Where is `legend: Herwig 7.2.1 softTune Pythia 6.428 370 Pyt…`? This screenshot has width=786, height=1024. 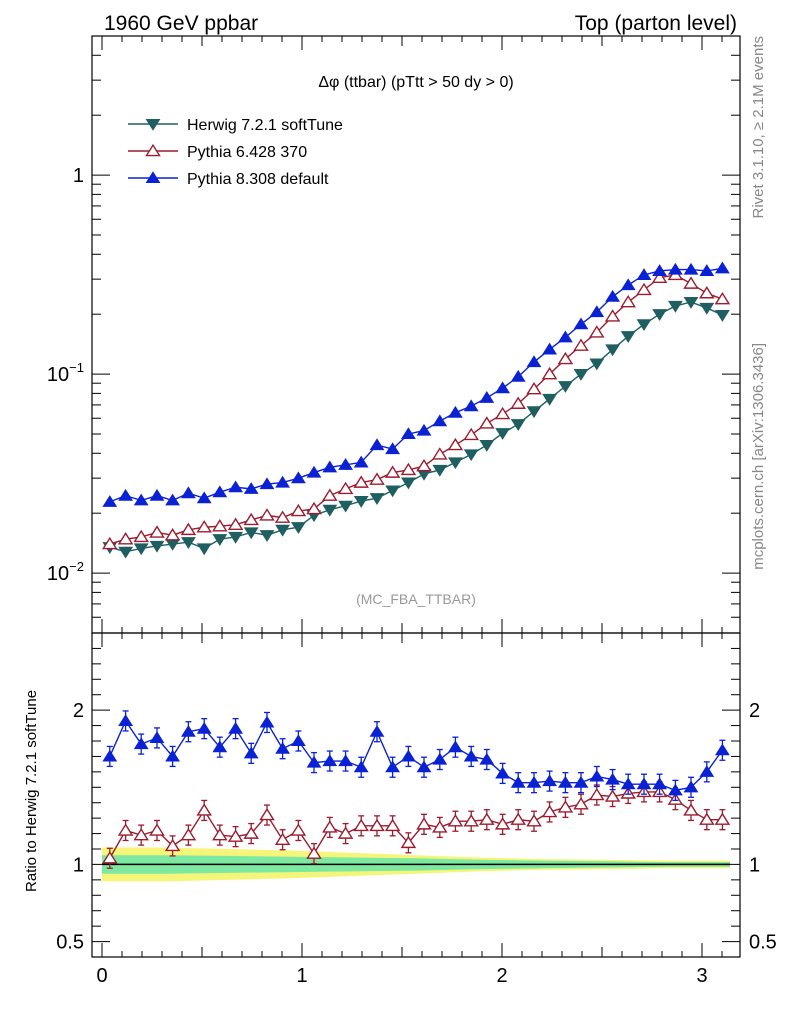
legend: Herwig 7.2.1 softTune Pythia 6.428 370 Pyt… is located at coordinates (235, 152).